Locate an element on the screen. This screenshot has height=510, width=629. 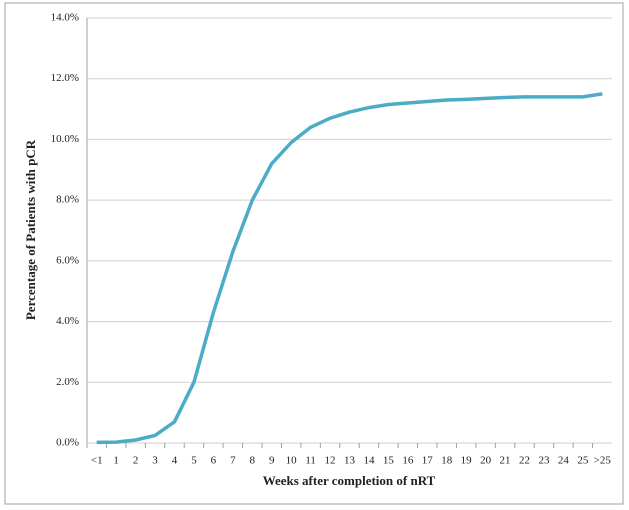
x-tick-label: 23 is located at coordinates (544, 461).